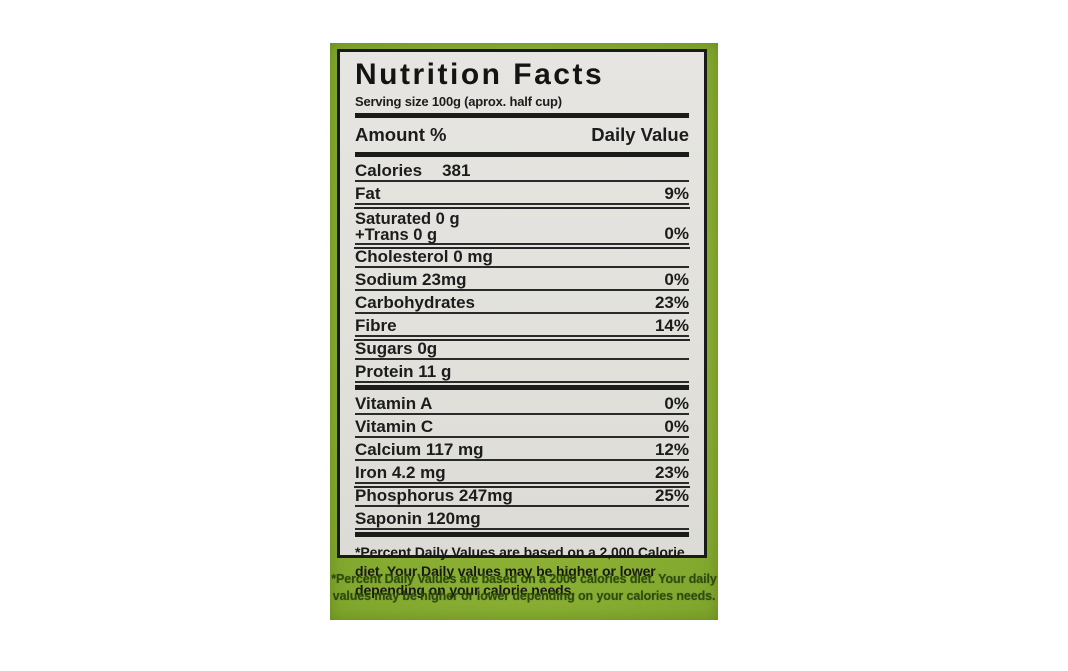 The height and width of the screenshot is (671, 1068). Describe the element at coordinates (522, 327) in the screenshot. I see `nutrient-row-fibre: Fibre 14%` at that location.